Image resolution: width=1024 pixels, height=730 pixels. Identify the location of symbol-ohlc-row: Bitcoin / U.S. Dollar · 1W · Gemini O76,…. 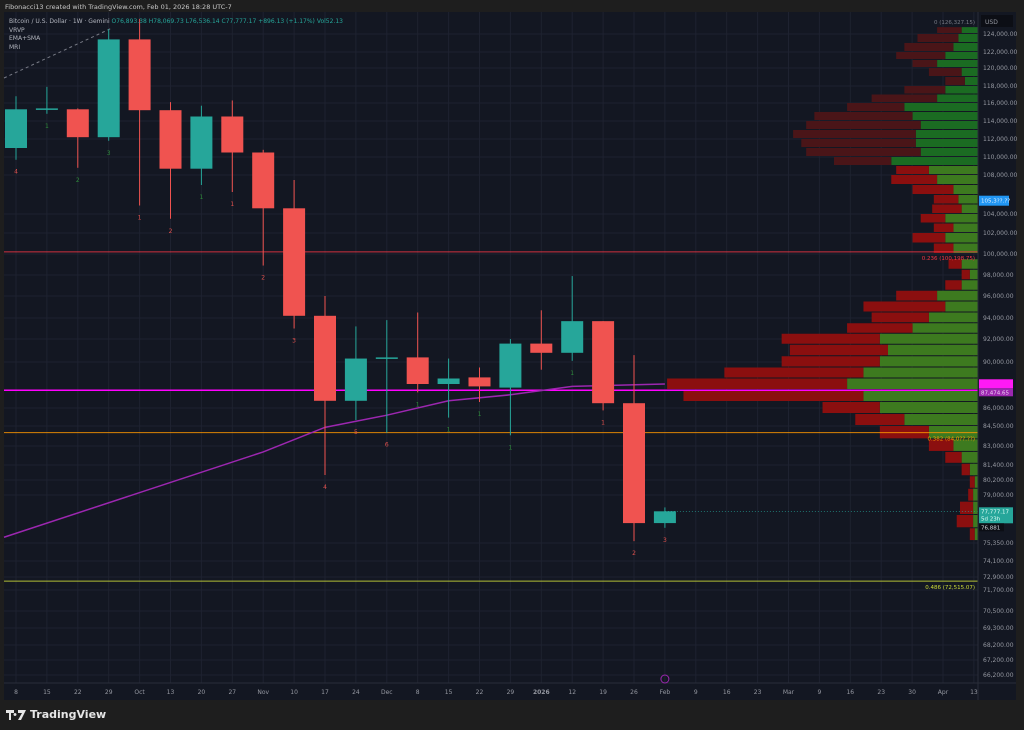
(176, 22).